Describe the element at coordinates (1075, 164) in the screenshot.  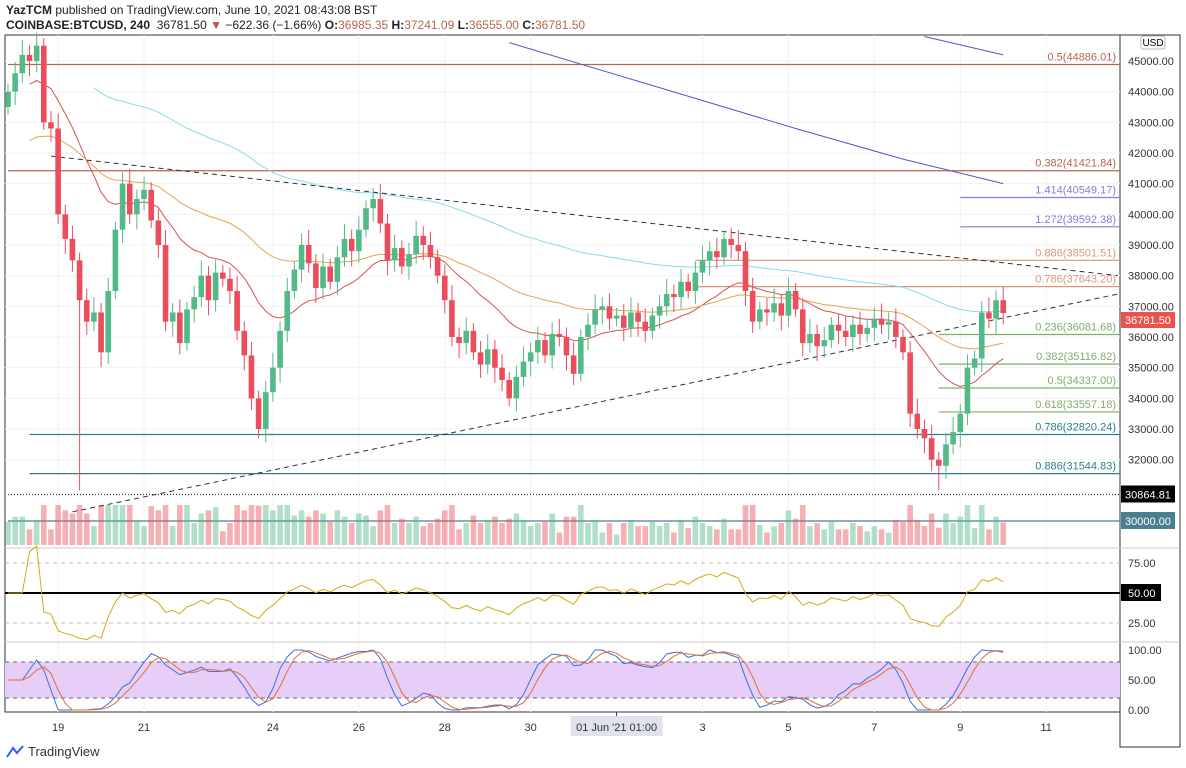
I see `fib-level-label: 0.382(41421.84)` at that location.